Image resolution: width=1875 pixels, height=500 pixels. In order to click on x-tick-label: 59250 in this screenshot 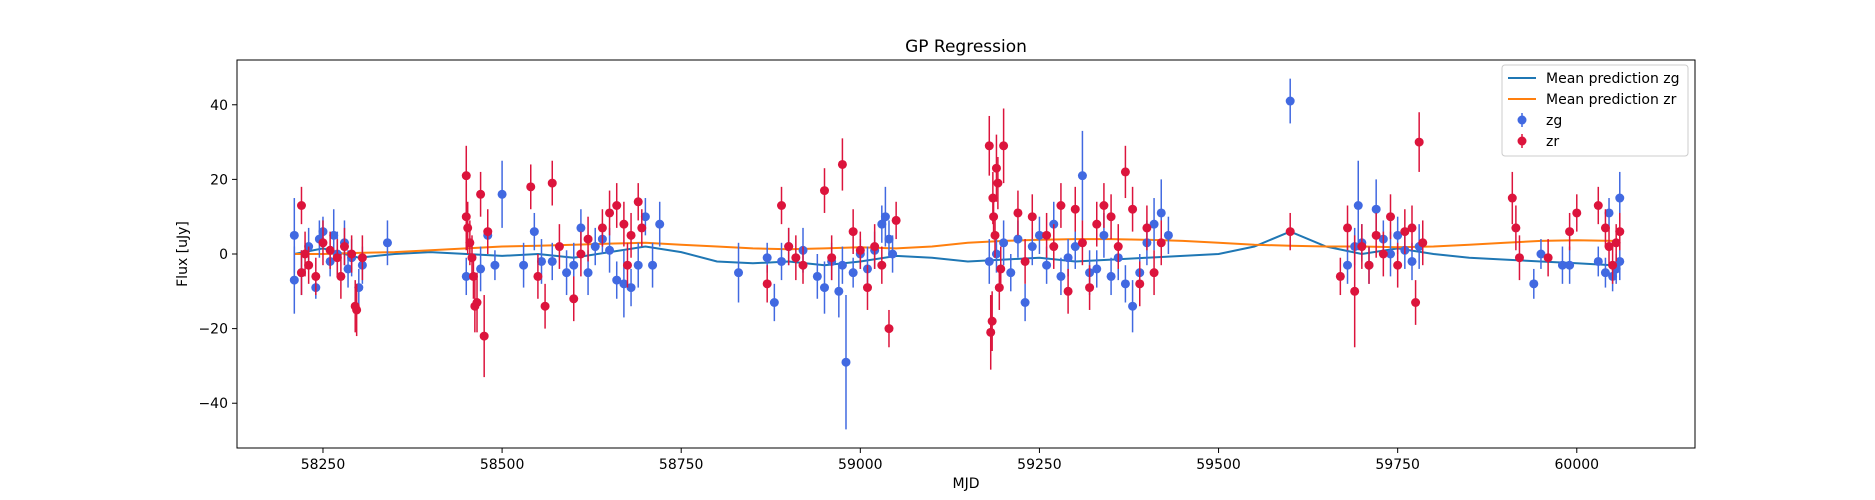, I will do `click(1039, 465)`.